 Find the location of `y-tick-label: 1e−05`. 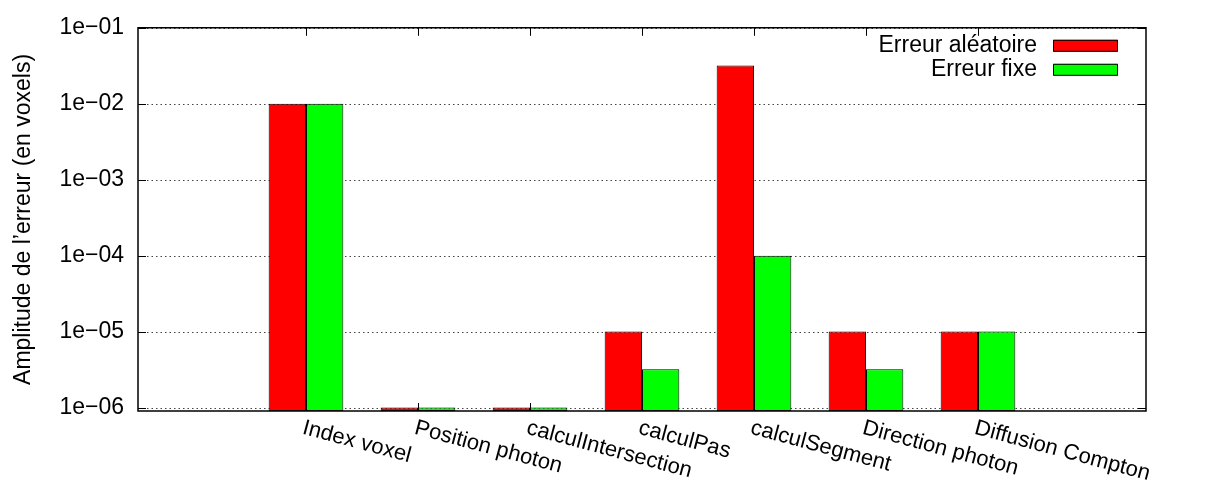

y-tick-label: 1e−05 is located at coordinates (91, 329).